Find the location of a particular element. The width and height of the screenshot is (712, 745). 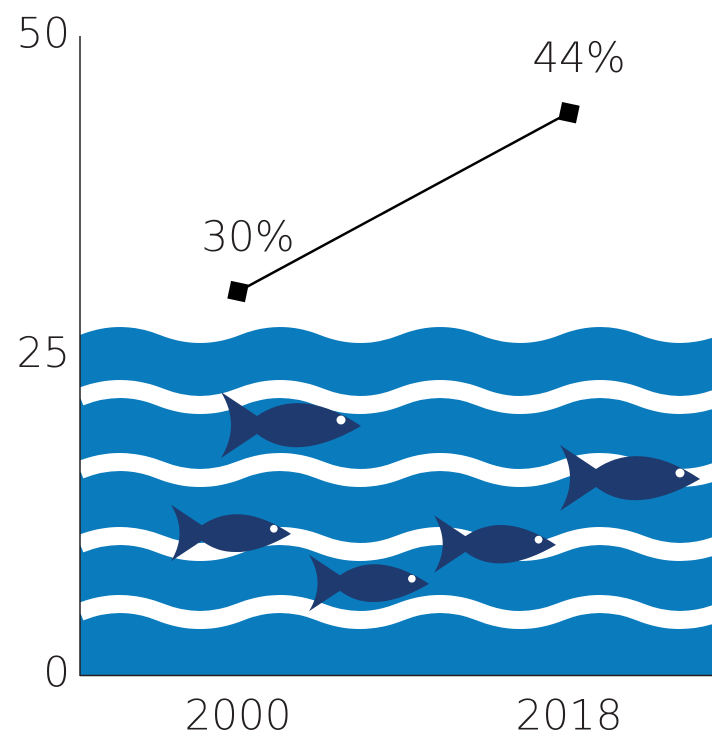

y-tick-label: 50 is located at coordinates (43, 33).